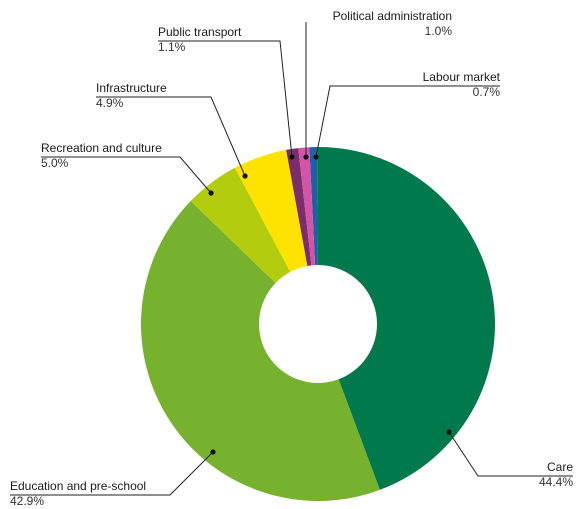  Describe the element at coordinates (131, 96) in the screenshot. I see `label-infrastructure: Infrastructure 4.9%` at that location.